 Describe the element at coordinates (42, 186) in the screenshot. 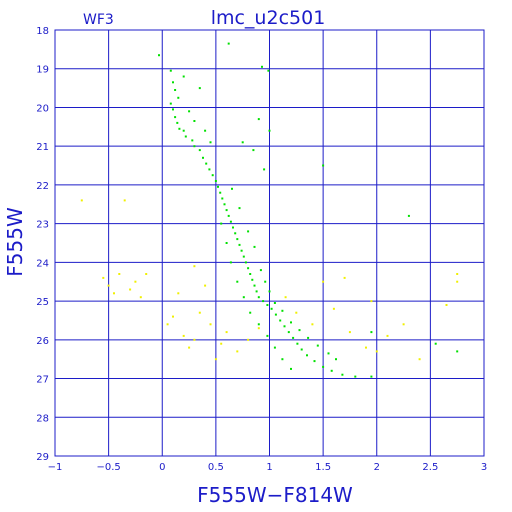

I see `y-tick-label: 22` at that location.